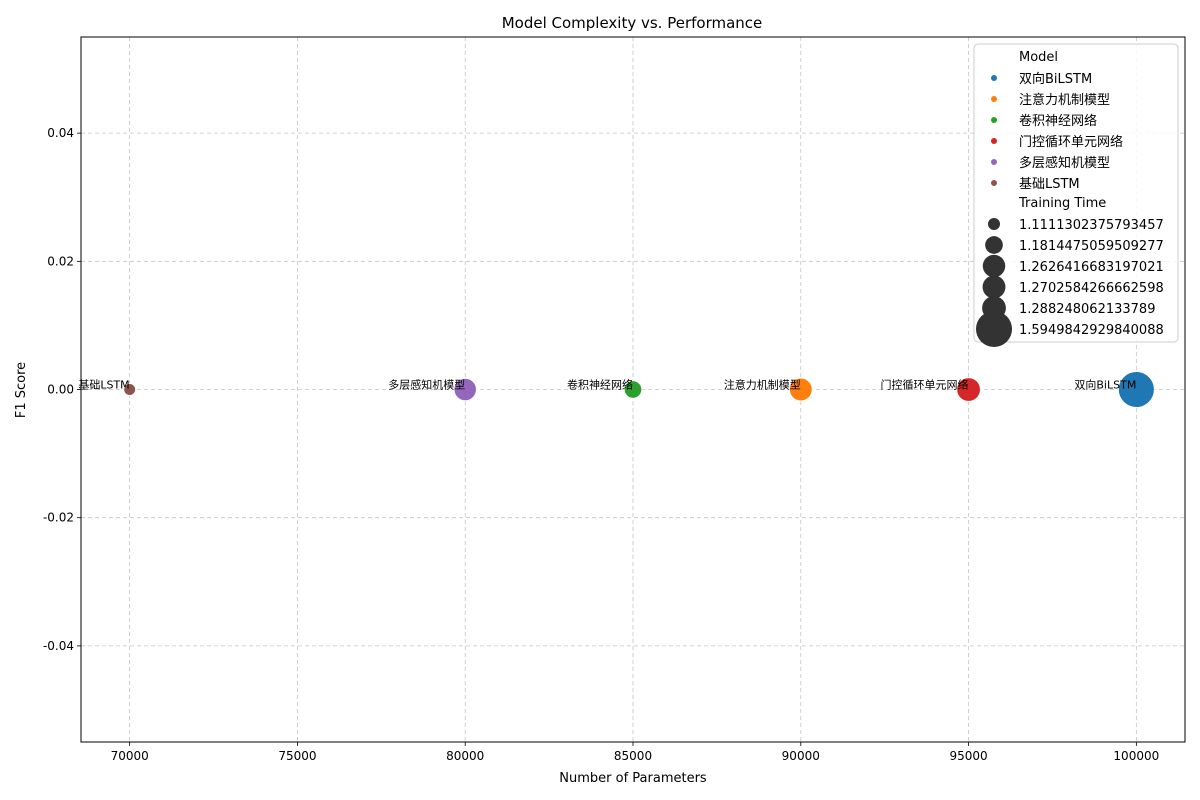  I want to click on point-label: 双向BiLSTM, so click(1105, 385).